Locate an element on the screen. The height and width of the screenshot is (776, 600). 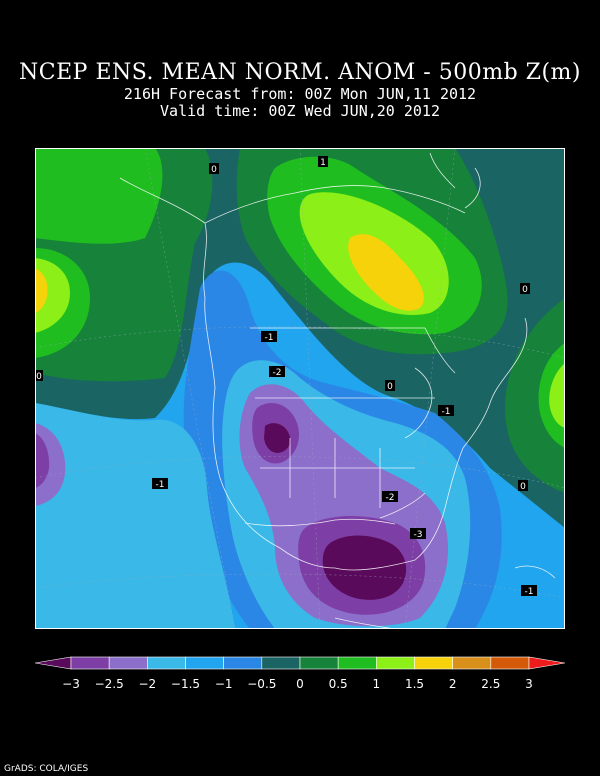
legend-tick-label: 2.5 is located at coordinates (490, 684).